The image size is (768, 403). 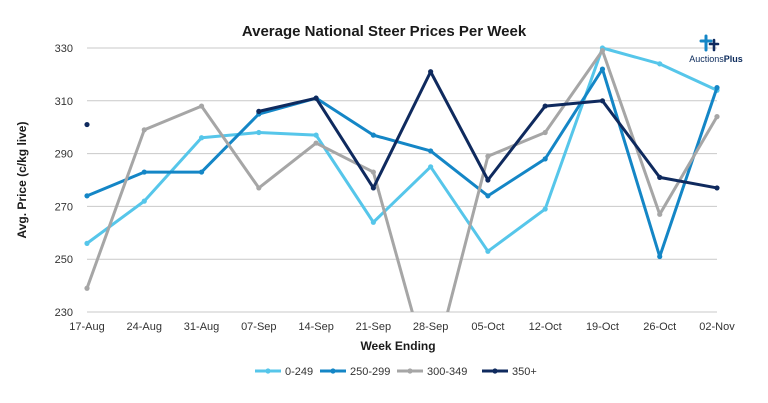 I want to click on y-axis-label: Avg. Price (c/kg live), so click(x=22, y=180).